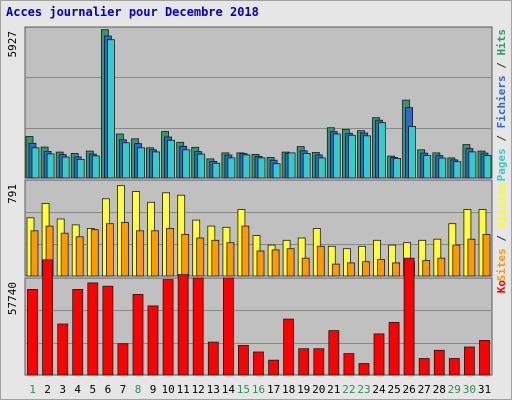  Describe the element at coordinates (183, 389) in the screenshot. I see `x-tick-day-11: 11` at that location.